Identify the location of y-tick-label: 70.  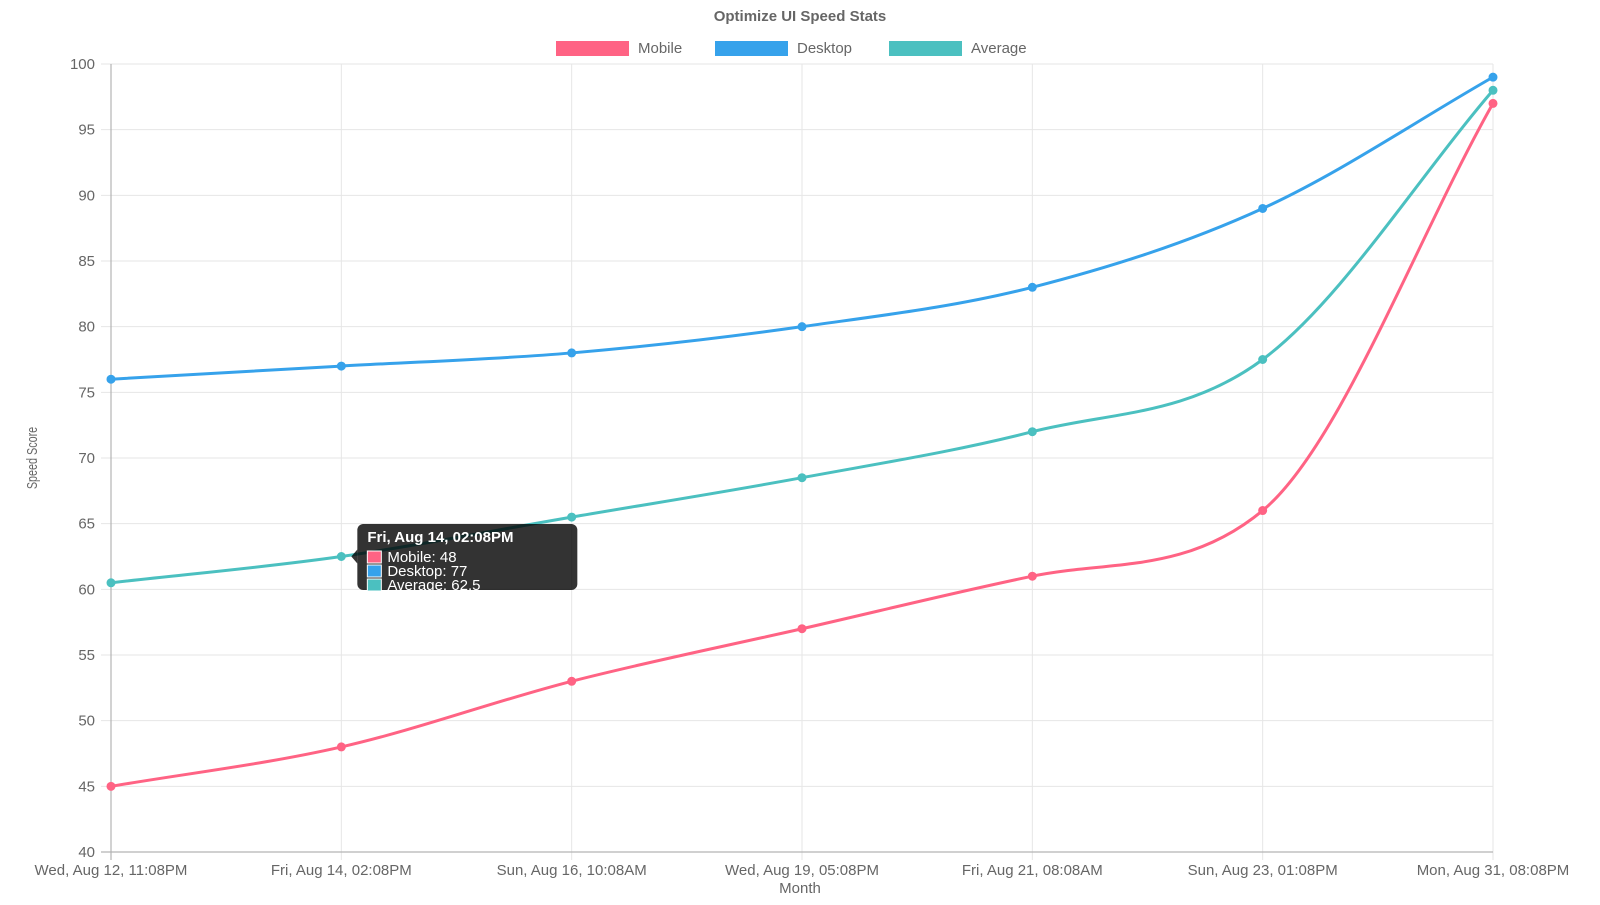
(86, 458).